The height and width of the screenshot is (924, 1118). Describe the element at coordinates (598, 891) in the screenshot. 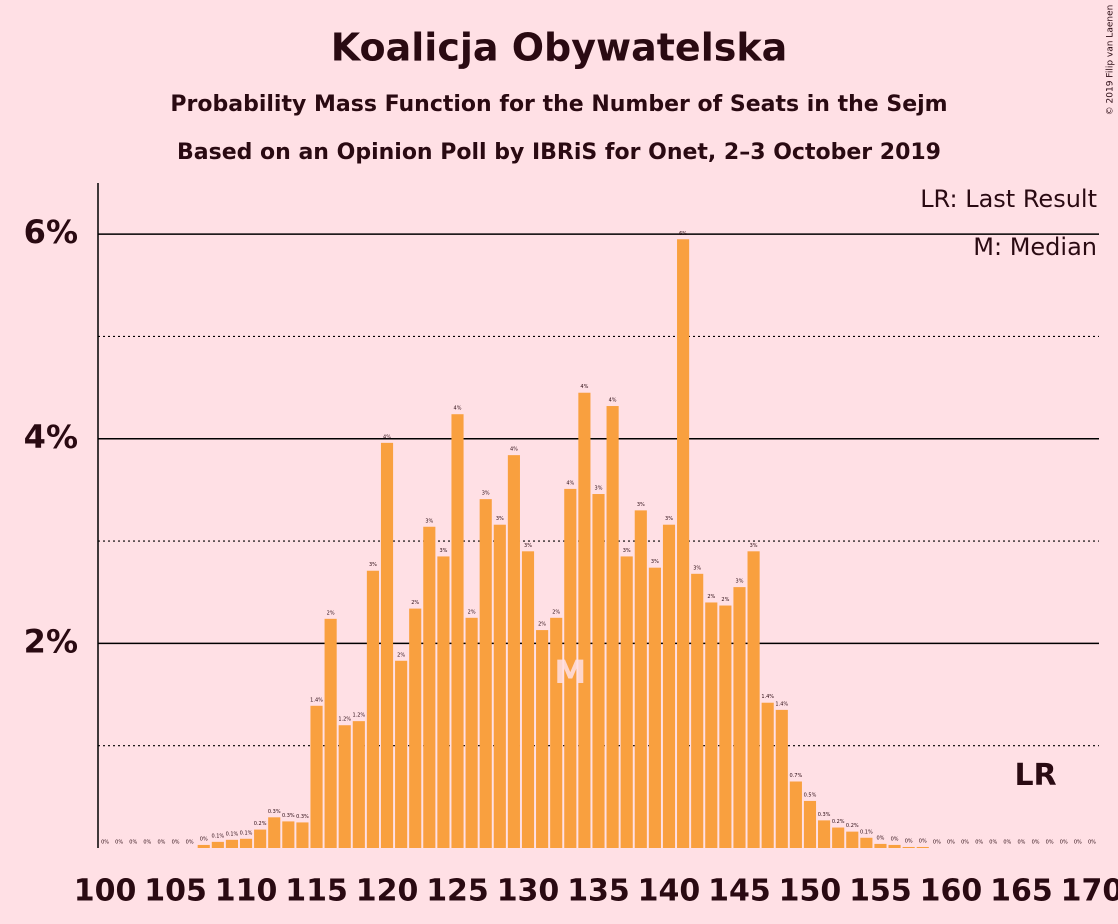

I see `x-tick-label: 135` at that location.